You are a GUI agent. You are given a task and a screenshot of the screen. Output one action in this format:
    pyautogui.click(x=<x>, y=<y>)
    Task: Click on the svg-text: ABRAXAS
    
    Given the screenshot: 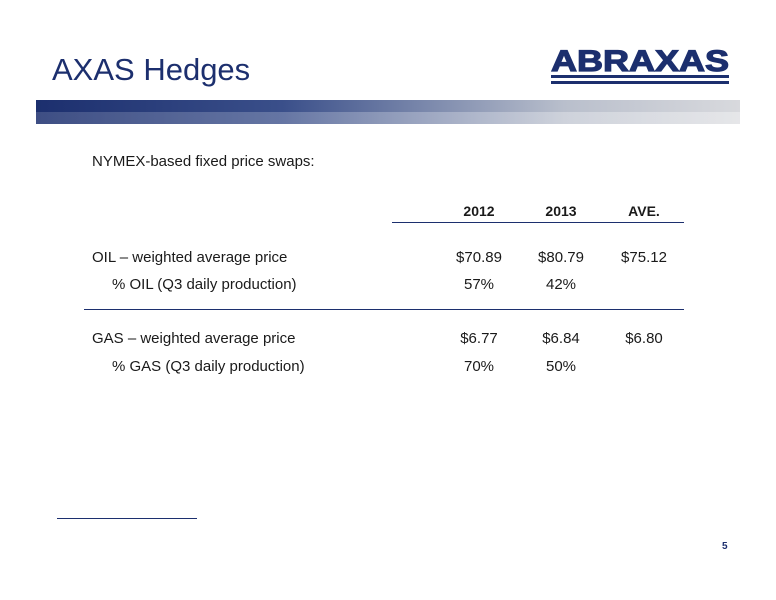 What is the action you would take?
    pyautogui.click(x=640, y=61)
    